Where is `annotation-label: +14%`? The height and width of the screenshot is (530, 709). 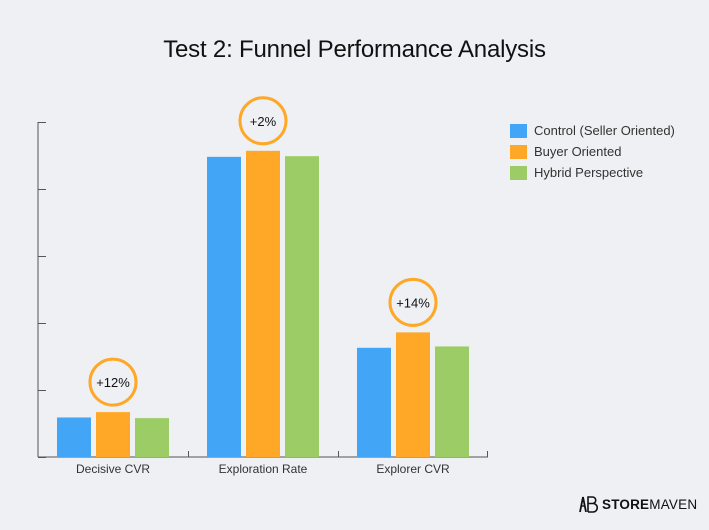 annotation-label: +14% is located at coordinates (413, 302).